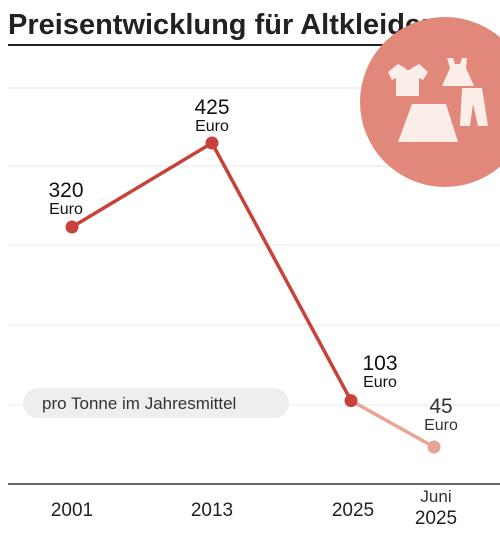  Describe the element at coordinates (65, 190) in the screenshot. I see `data-label-value: 320` at that location.